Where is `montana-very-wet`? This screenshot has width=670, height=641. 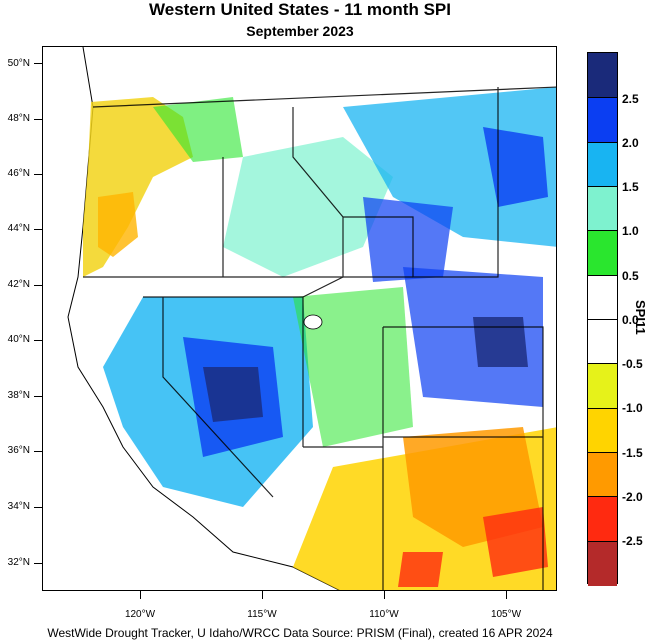 montana-very-wet is located at coordinates (515, 167).